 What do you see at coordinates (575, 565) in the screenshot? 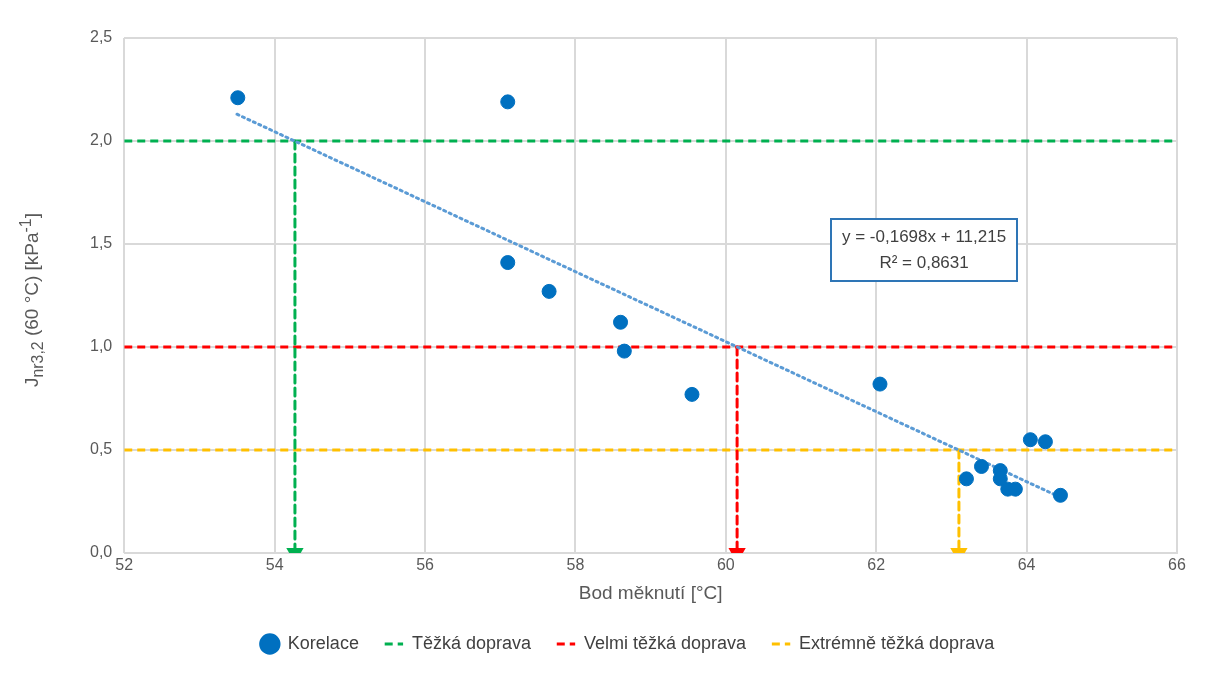
I see `x-tick-label: 58` at bounding box center [575, 565].